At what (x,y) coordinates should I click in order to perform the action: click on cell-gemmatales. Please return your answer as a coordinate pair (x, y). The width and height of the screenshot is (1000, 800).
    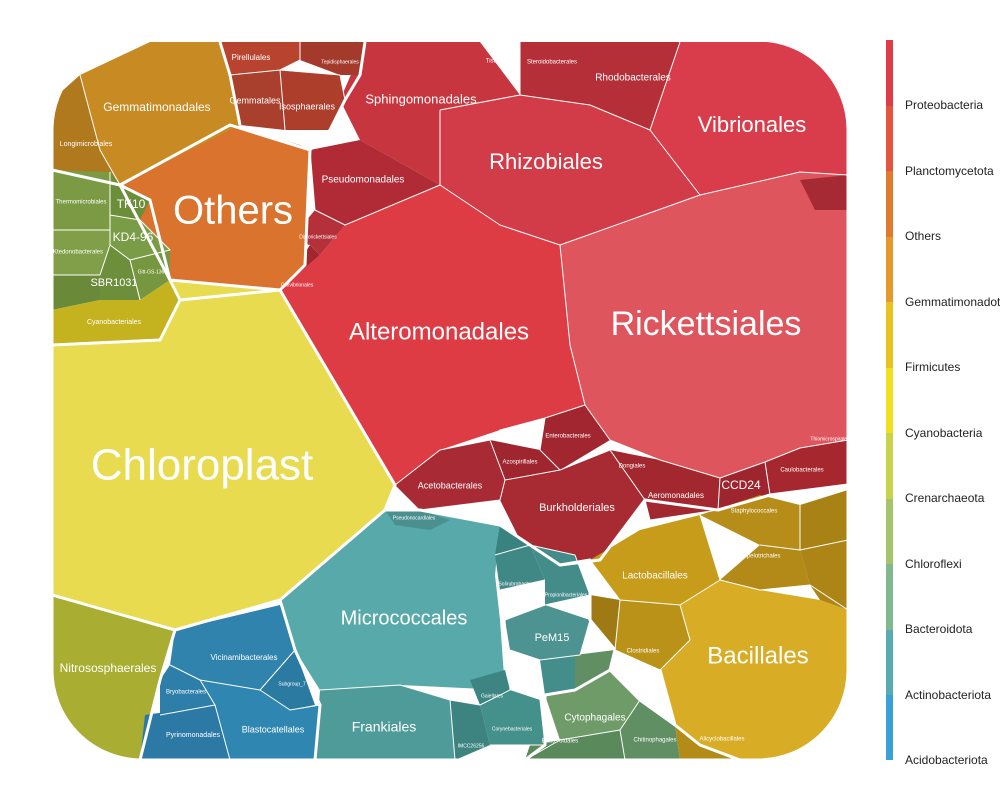
    Looking at the image, I should click on (257, 100).